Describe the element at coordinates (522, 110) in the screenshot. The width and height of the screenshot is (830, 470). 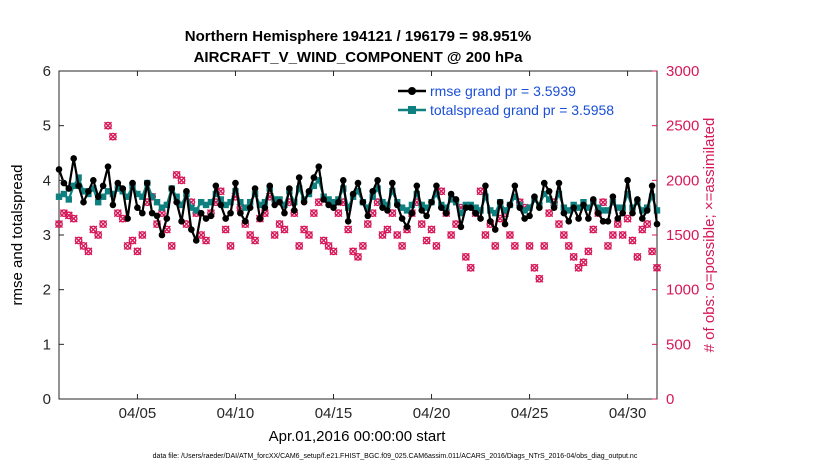
I see `legend-spread-label: totalspread grand pr = 3.5958` at that location.